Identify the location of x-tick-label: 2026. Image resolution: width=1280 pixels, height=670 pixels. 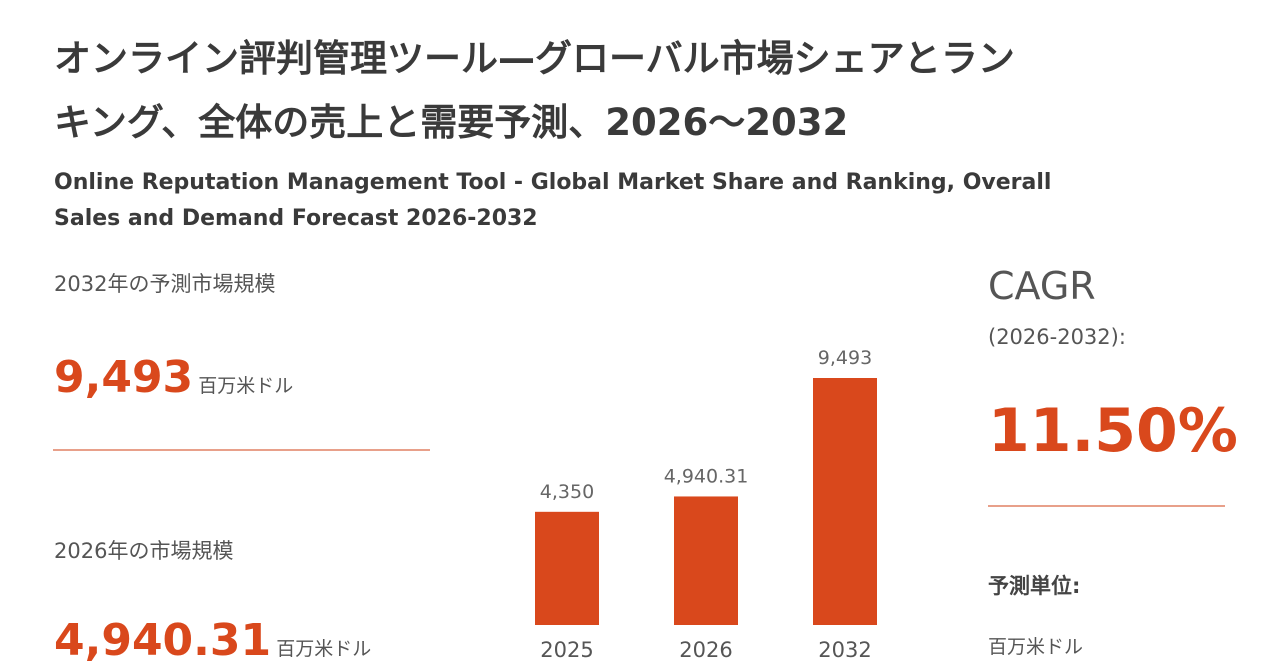
(705, 650).